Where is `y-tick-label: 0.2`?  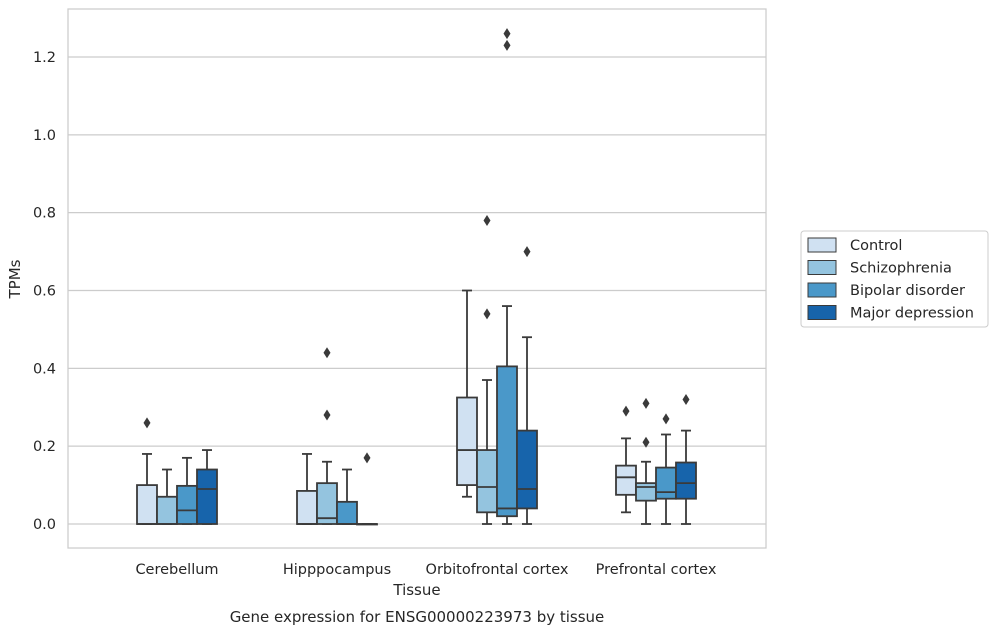
y-tick-label: 0.2 is located at coordinates (44, 447).